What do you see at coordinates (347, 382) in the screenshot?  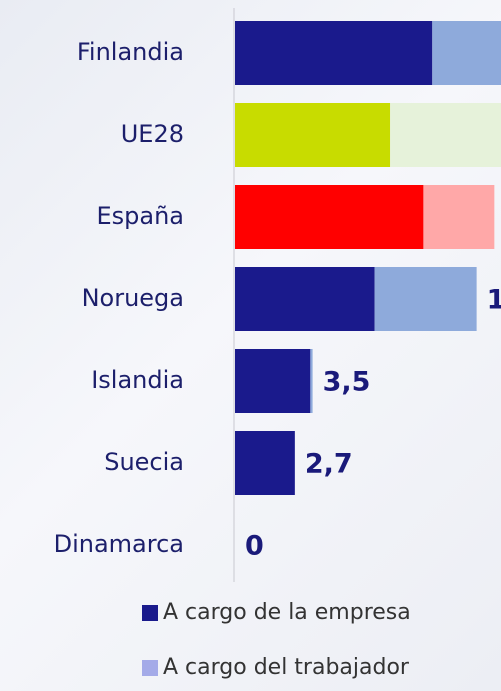 I see `data-label: 3,5` at bounding box center [347, 382].